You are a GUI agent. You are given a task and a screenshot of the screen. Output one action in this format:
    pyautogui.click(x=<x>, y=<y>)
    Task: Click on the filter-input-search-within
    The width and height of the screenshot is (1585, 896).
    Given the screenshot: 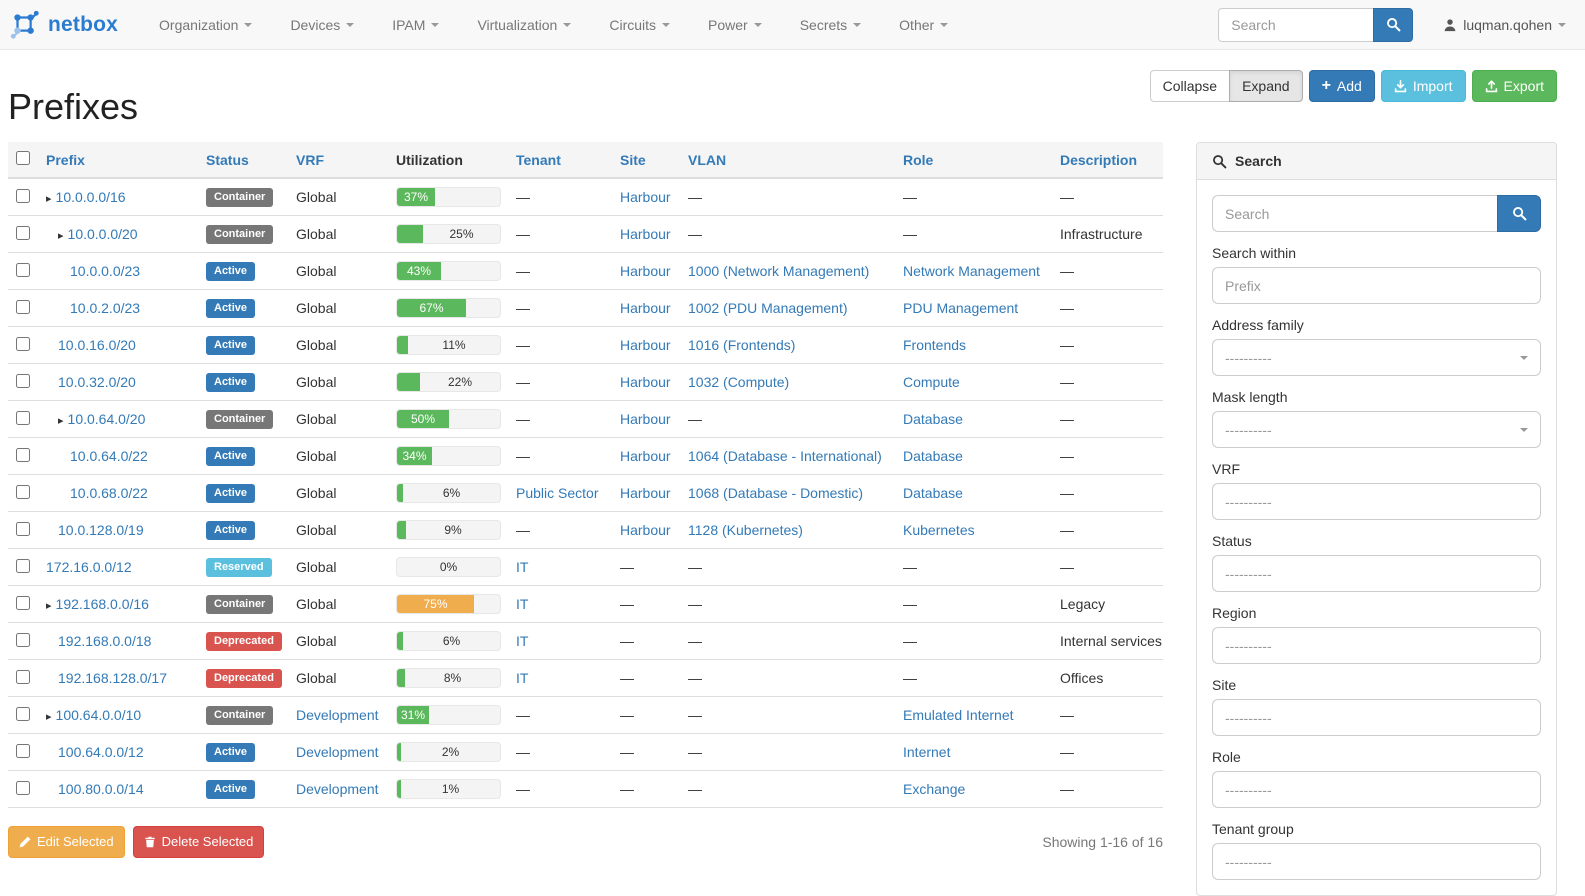 What is the action you would take?
    pyautogui.click(x=1376, y=285)
    